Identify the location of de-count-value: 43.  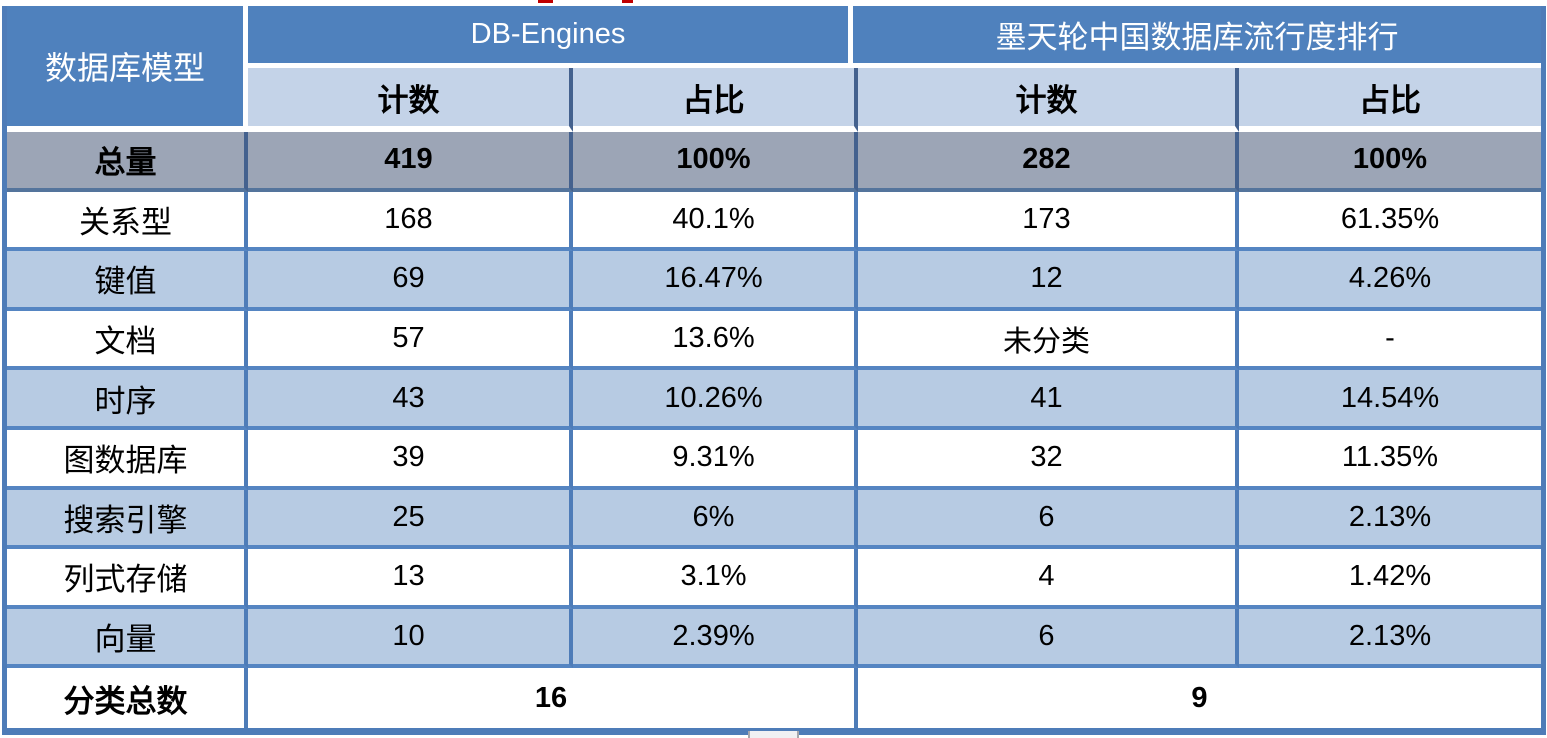
(410, 400).